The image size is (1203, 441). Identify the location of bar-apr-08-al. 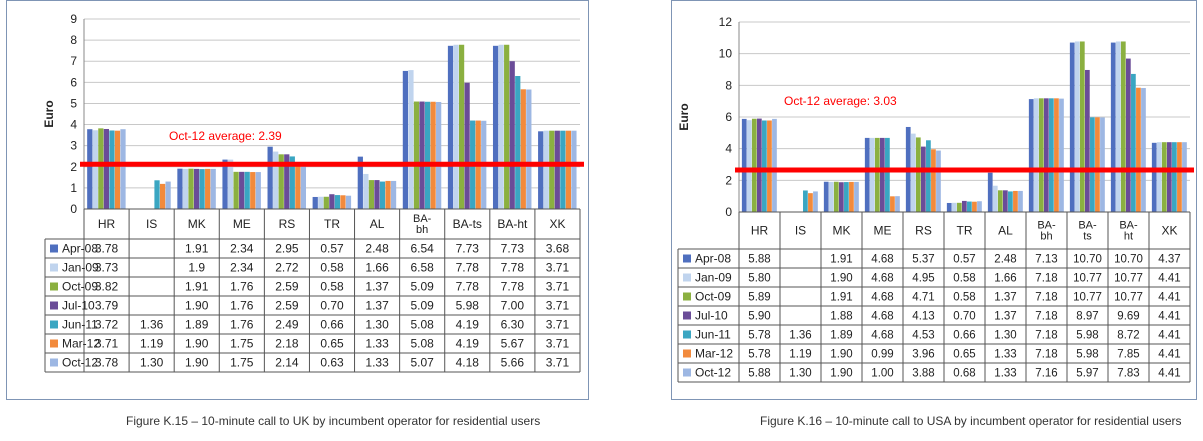
(990, 192).